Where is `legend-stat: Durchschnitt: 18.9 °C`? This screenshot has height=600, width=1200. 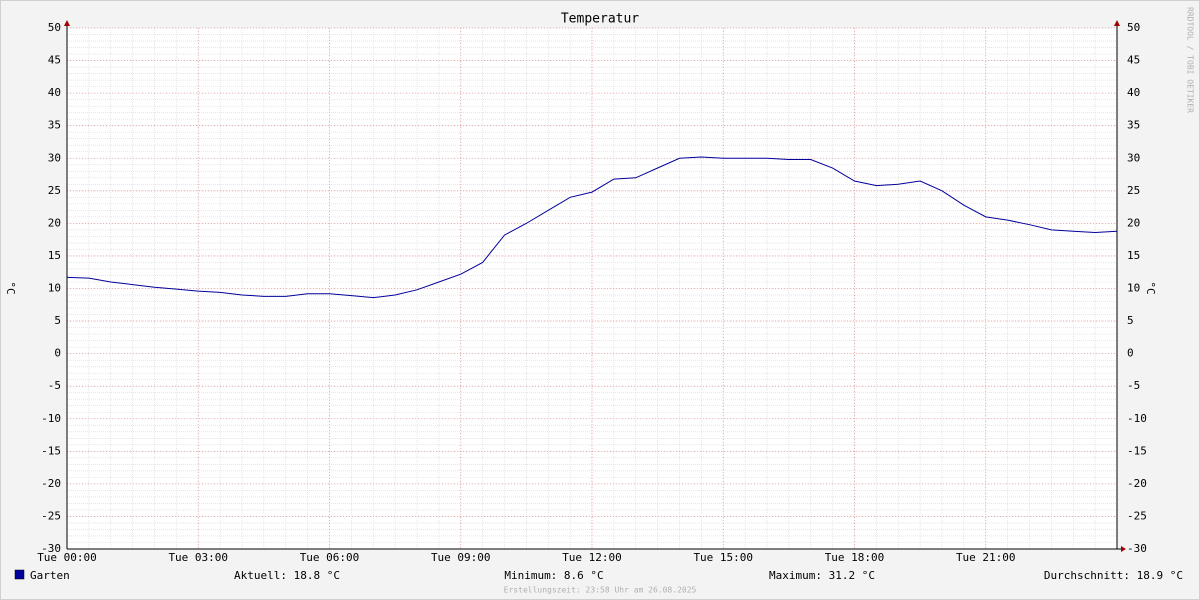
legend-stat: Durchschnitt: 18.9 °C is located at coordinates (1113, 575).